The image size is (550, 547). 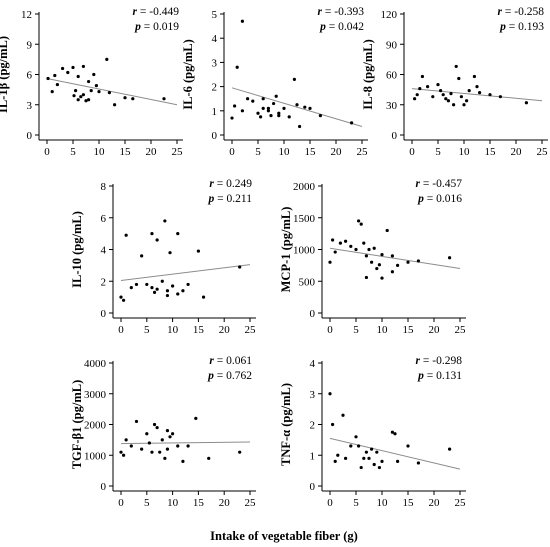 What do you see at coordinates (30, 106) in the screenshot?
I see `il-1-y-tick-label: 3` at bounding box center [30, 106].